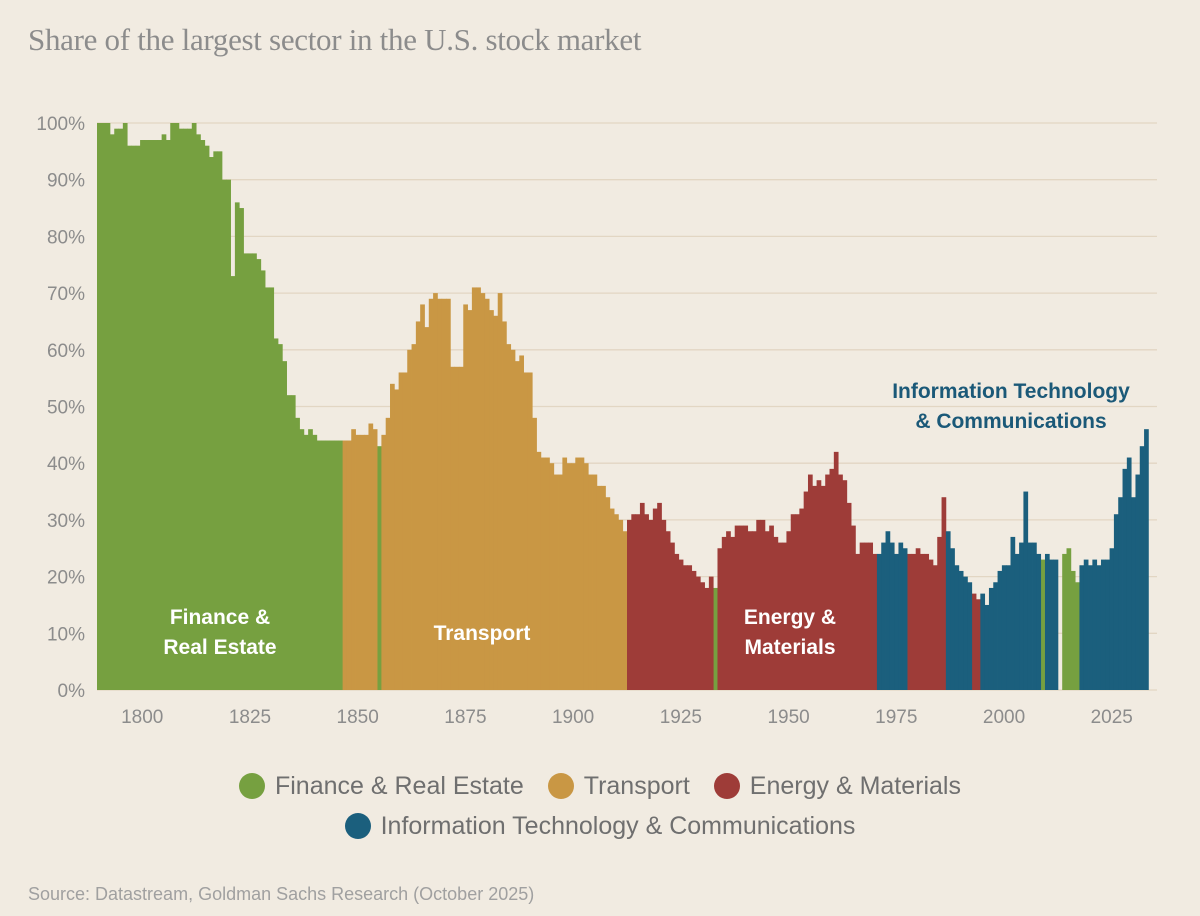 Image resolution: width=1200 pixels, height=916 pixels. I want to click on annotation-finance: Finance &, so click(220, 617).